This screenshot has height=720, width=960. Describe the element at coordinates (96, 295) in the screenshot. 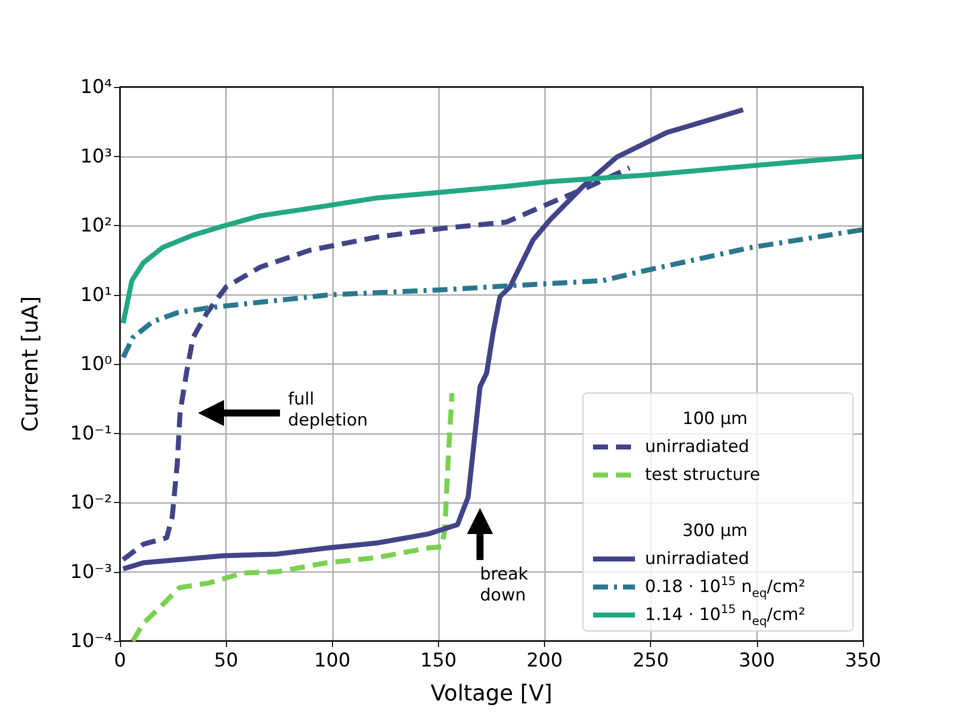

I see `y-tick-label: 10¹` at that location.